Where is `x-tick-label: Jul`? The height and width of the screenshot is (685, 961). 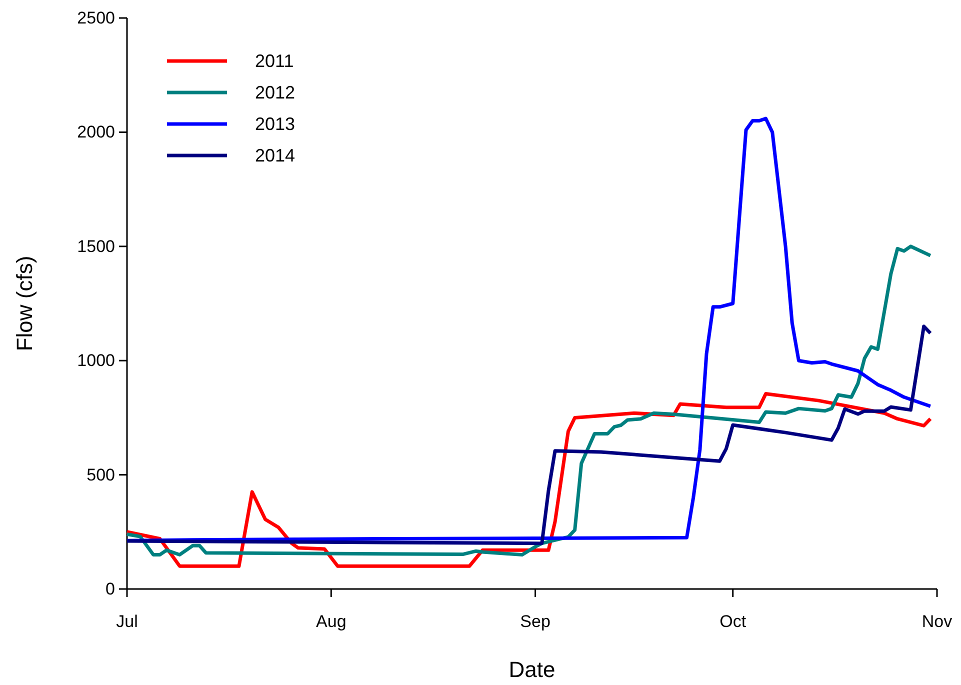 x-tick-label: Jul is located at coordinates (127, 622).